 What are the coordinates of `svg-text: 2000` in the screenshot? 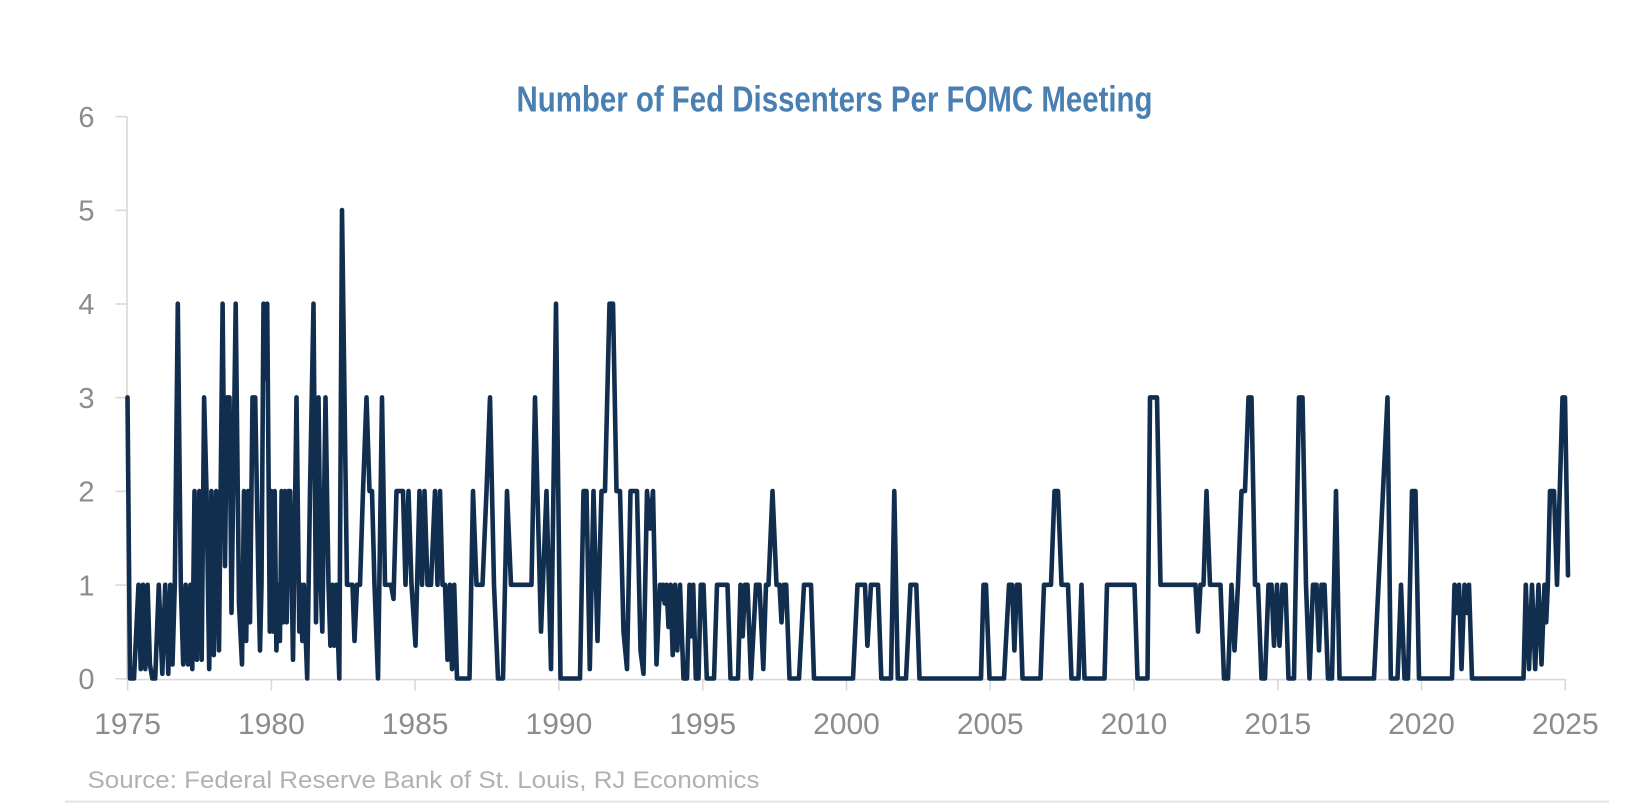 It's located at (846, 724).